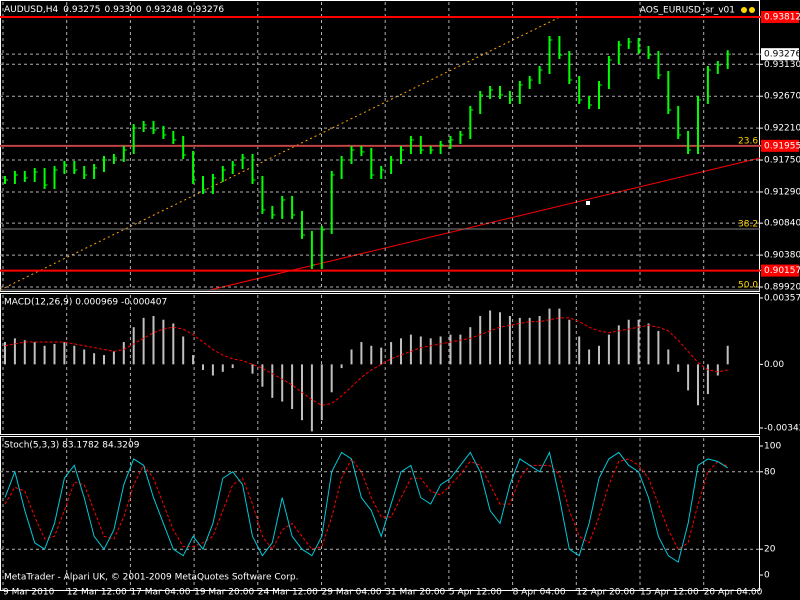  Describe the element at coordinates (767, 576) in the screenshot. I see `y-tick-label: 0` at that location.